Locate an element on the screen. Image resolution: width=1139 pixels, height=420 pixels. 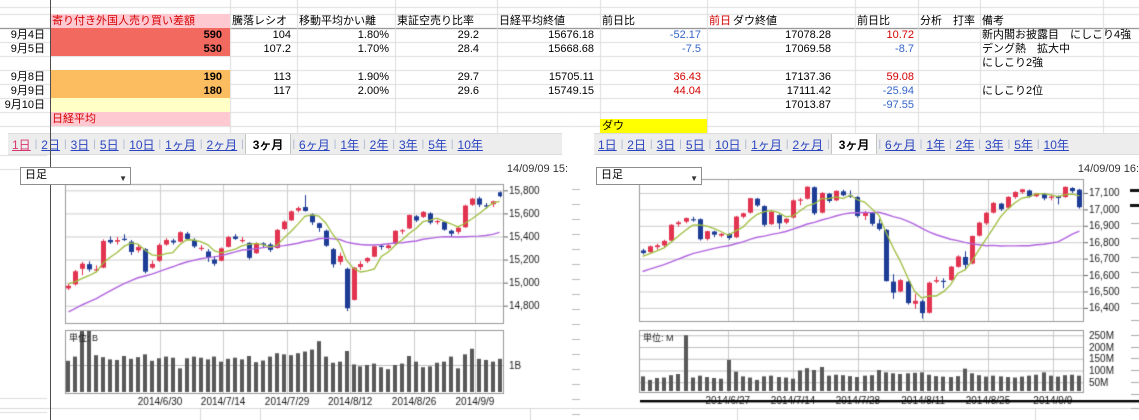
table-header-short-ratio: 東証空売り比率 is located at coordinates (435, 21).